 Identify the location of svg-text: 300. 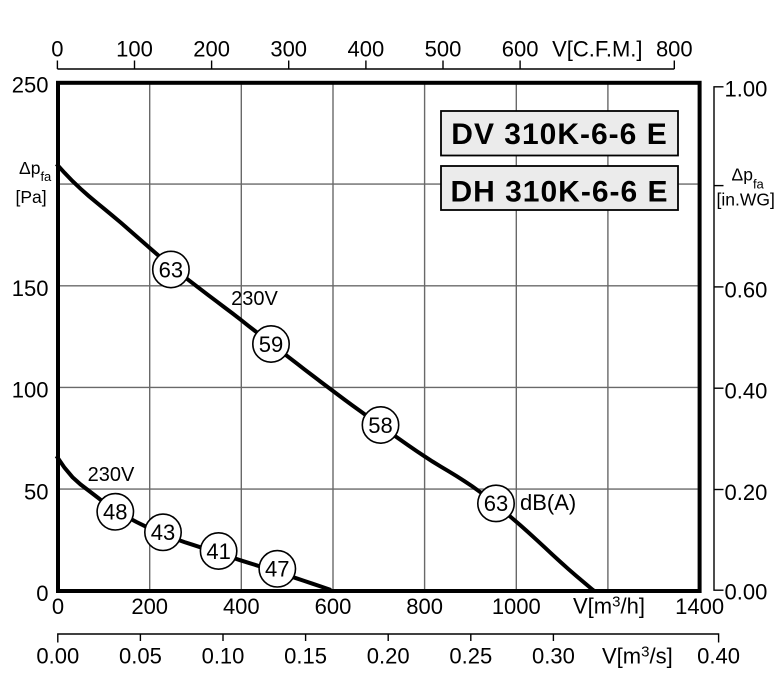
(288, 49).